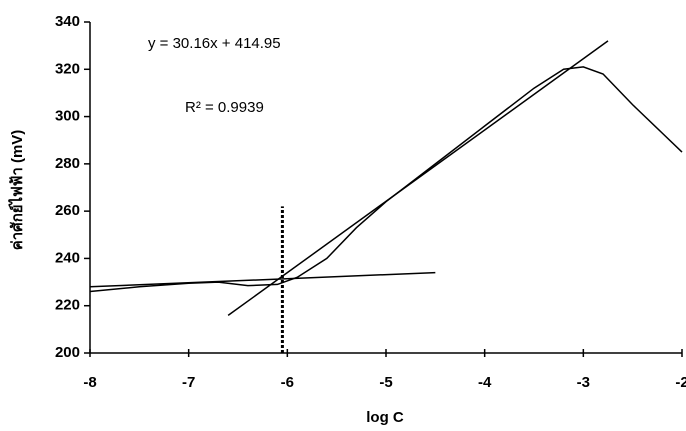 This screenshot has width=686, height=431. I want to click on x-tick-label: -4, so click(485, 382).